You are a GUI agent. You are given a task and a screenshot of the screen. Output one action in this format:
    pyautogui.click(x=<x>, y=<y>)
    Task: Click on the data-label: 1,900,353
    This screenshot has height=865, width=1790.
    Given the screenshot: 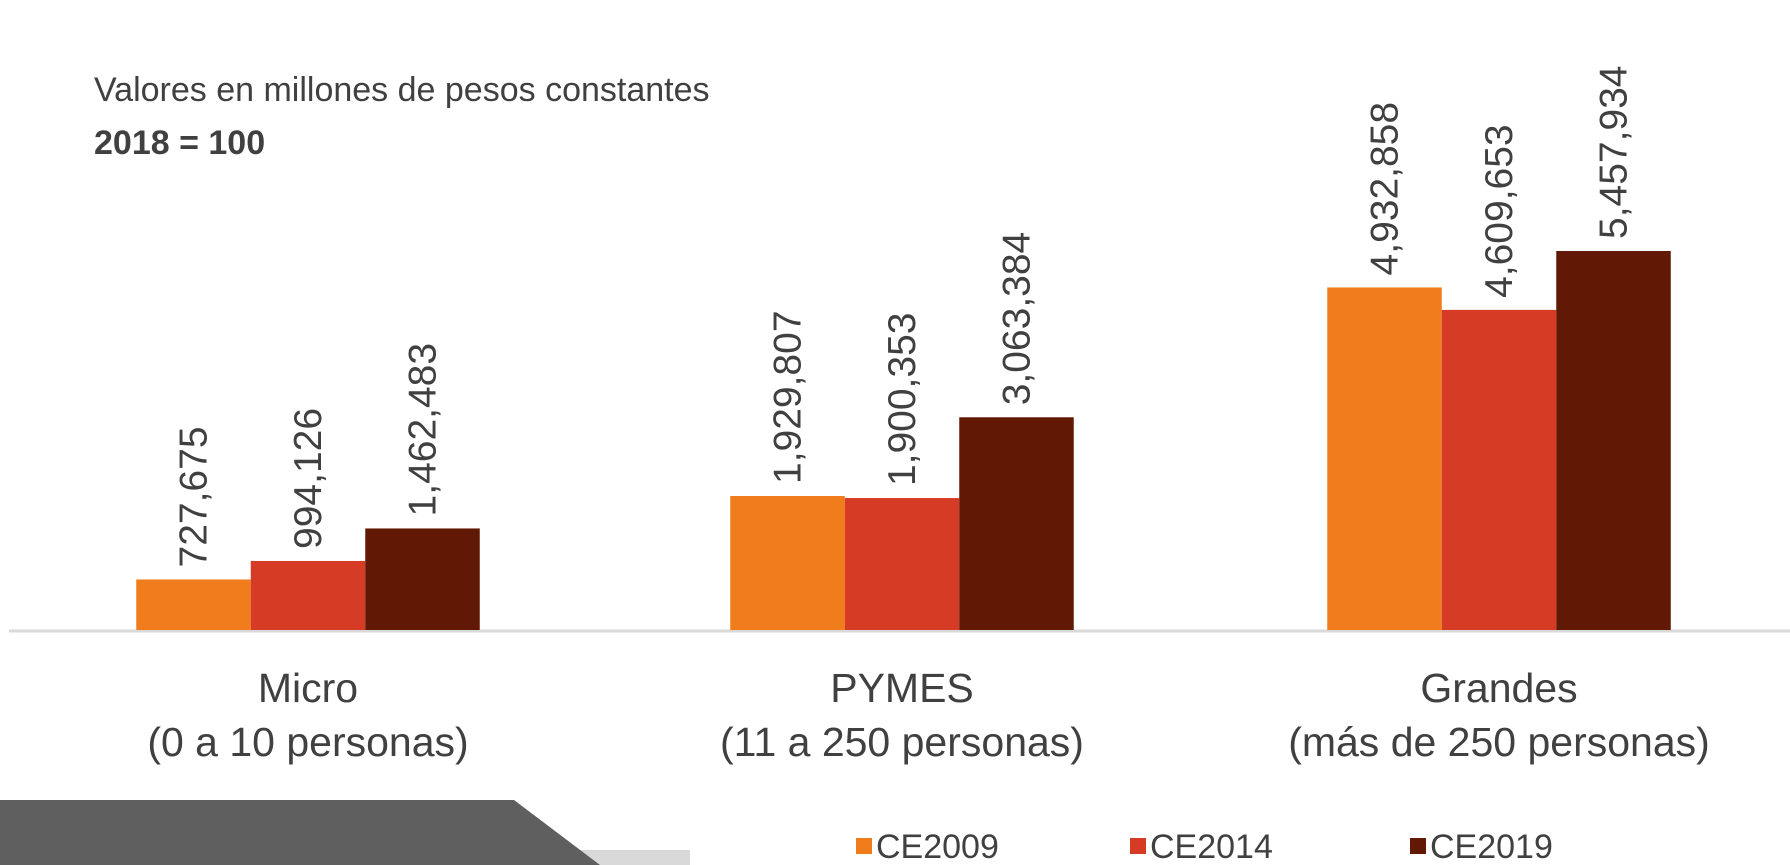 What is the action you would take?
    pyautogui.click(x=902, y=400)
    